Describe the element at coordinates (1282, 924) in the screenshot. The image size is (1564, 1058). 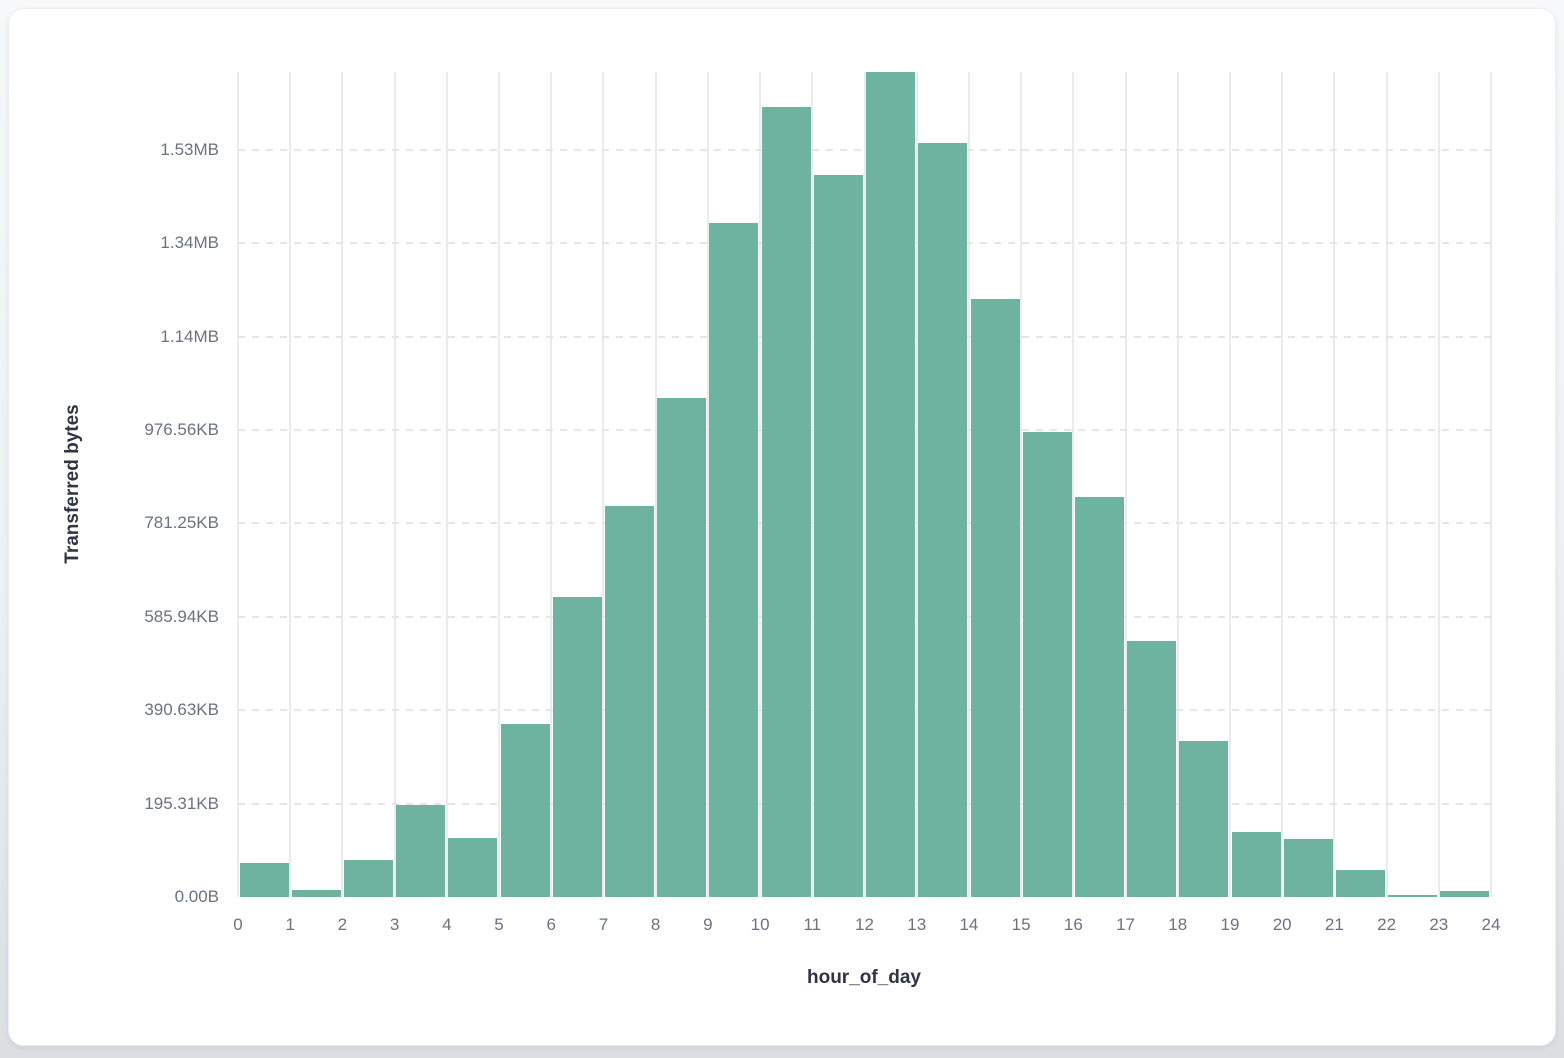
I see `x-tick-label: 20` at that location.